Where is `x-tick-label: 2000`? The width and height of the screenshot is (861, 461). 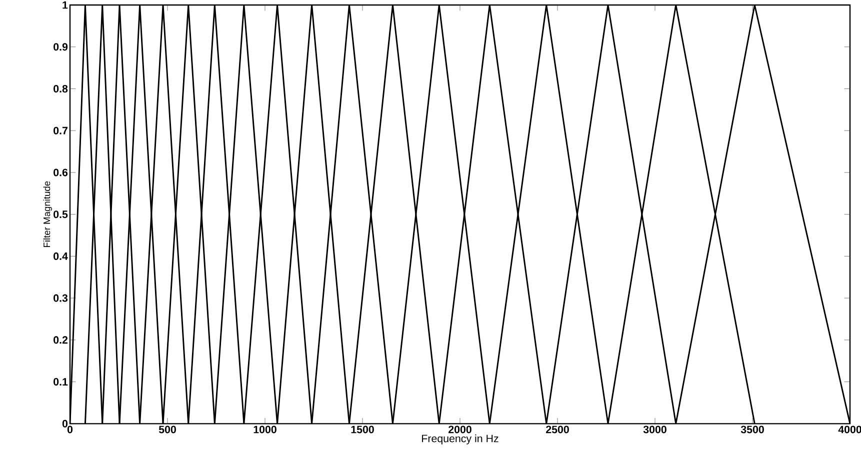 x-tick-label: 2000 is located at coordinates (460, 430).